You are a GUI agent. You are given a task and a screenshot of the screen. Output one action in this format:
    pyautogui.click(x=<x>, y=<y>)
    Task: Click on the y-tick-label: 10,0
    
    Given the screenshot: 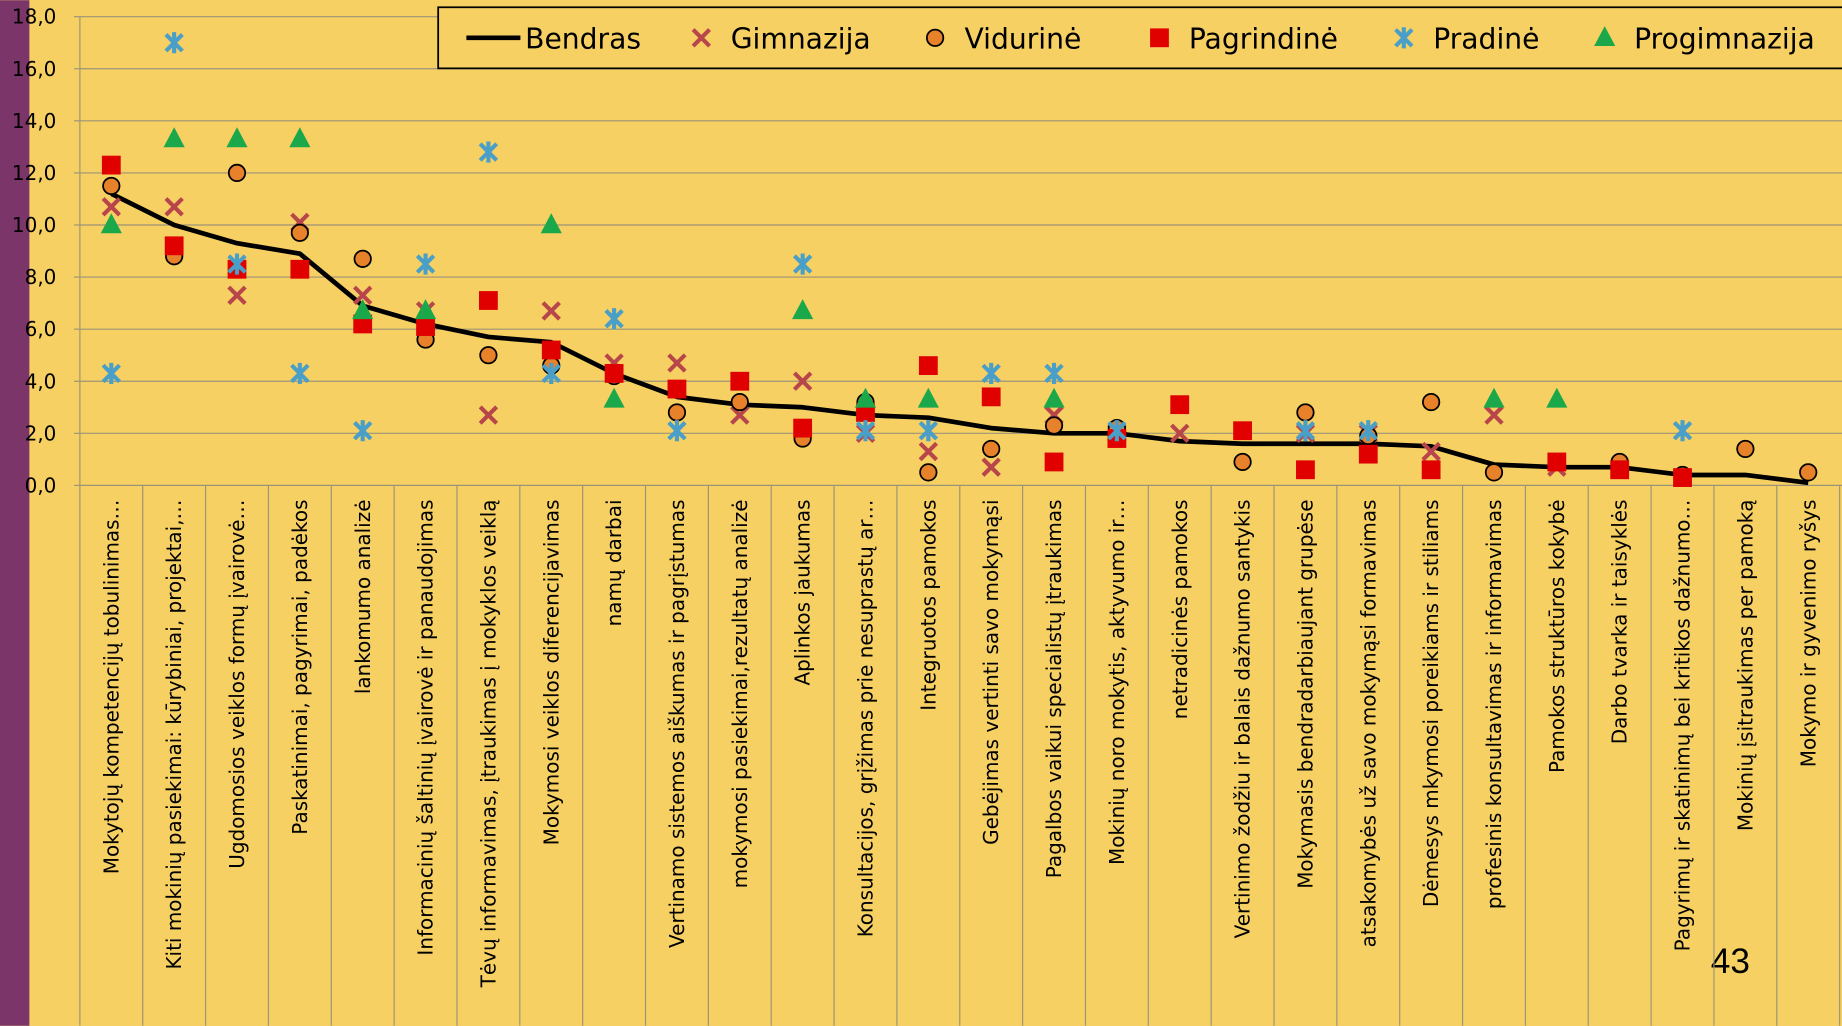 What is the action you would take?
    pyautogui.click(x=34, y=225)
    